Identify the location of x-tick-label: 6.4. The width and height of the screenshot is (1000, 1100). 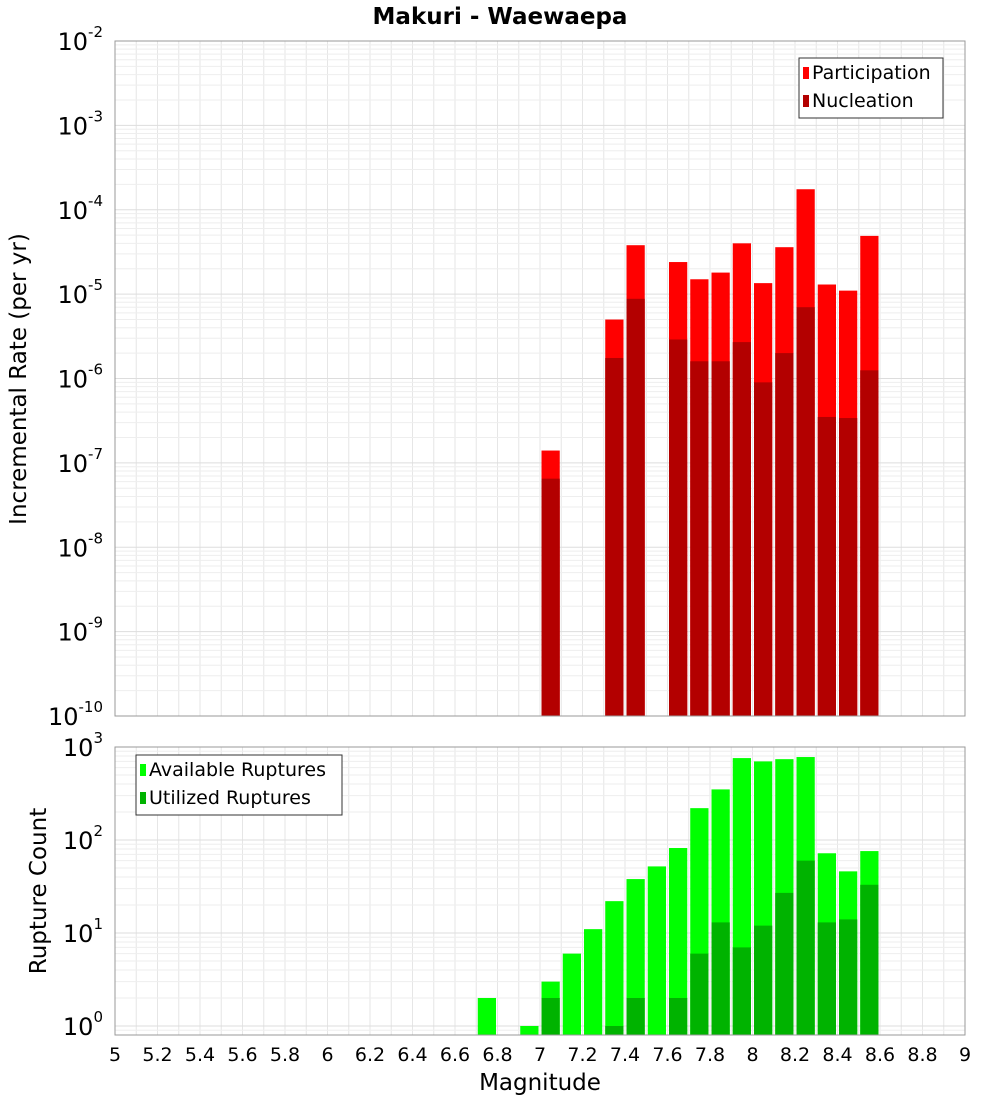
(412, 1055).